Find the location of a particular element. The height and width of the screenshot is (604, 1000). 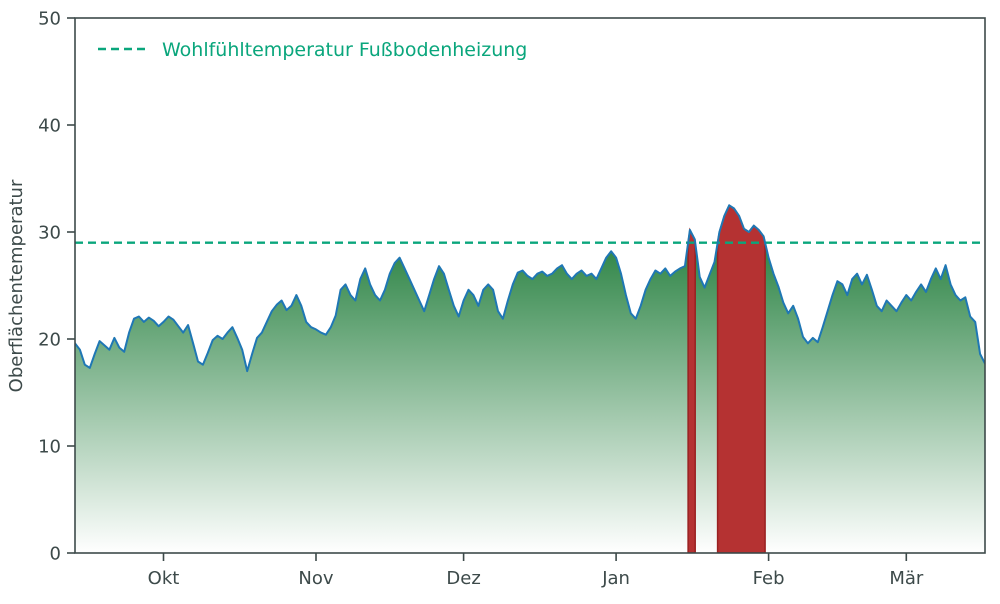

y-axis-label: Oberflächentemperatur is located at coordinates (16, 285).